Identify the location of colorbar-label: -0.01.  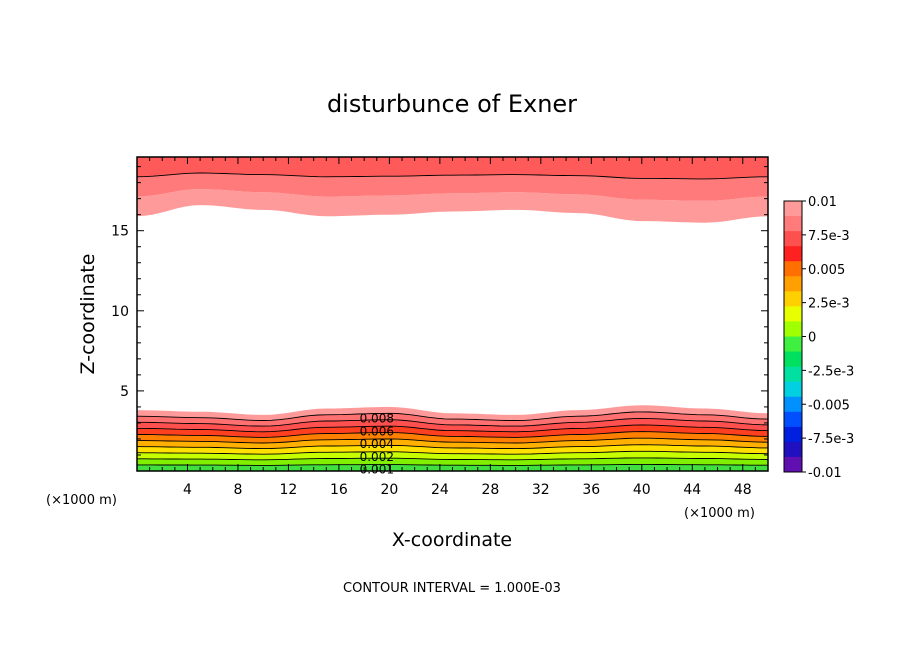
(825, 473).